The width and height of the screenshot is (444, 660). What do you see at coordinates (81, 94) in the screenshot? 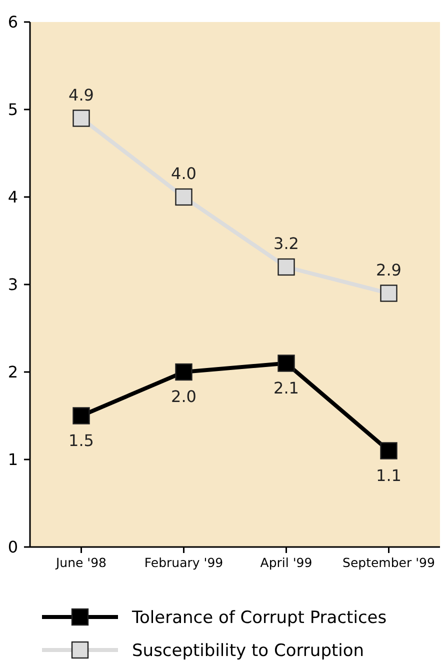
I see `data-label: 4.9` at bounding box center [81, 94].